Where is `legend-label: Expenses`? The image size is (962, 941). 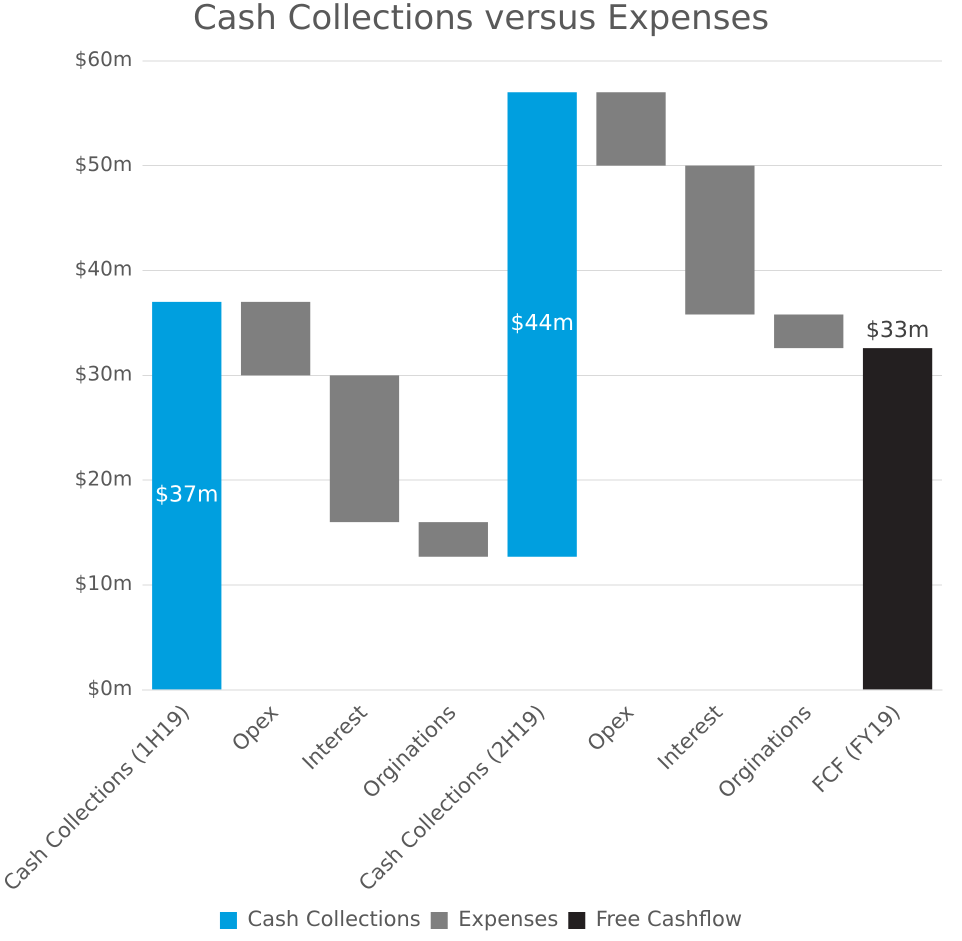
legend-label: Expenses is located at coordinates (508, 918).